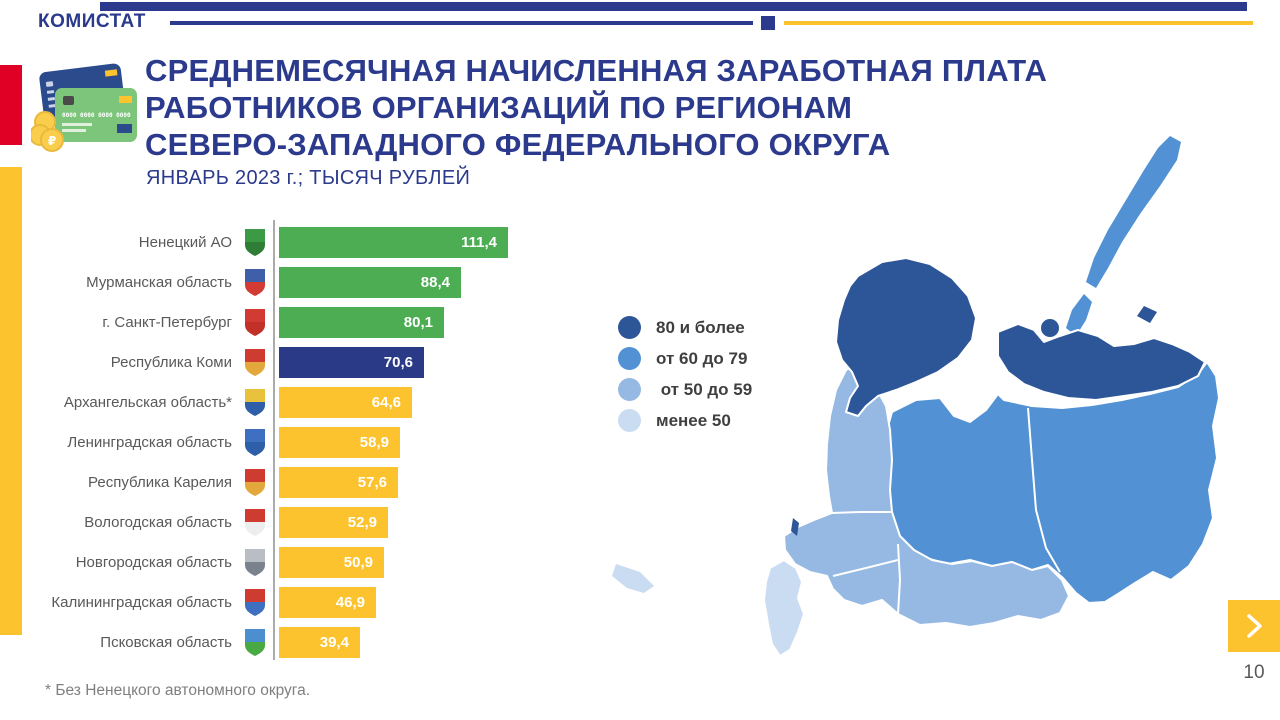 Image resolution: width=1280 pixels, height=720 pixels. Describe the element at coordinates (11, 401) in the screenshot. I see `left-edge-yellow-block` at that location.